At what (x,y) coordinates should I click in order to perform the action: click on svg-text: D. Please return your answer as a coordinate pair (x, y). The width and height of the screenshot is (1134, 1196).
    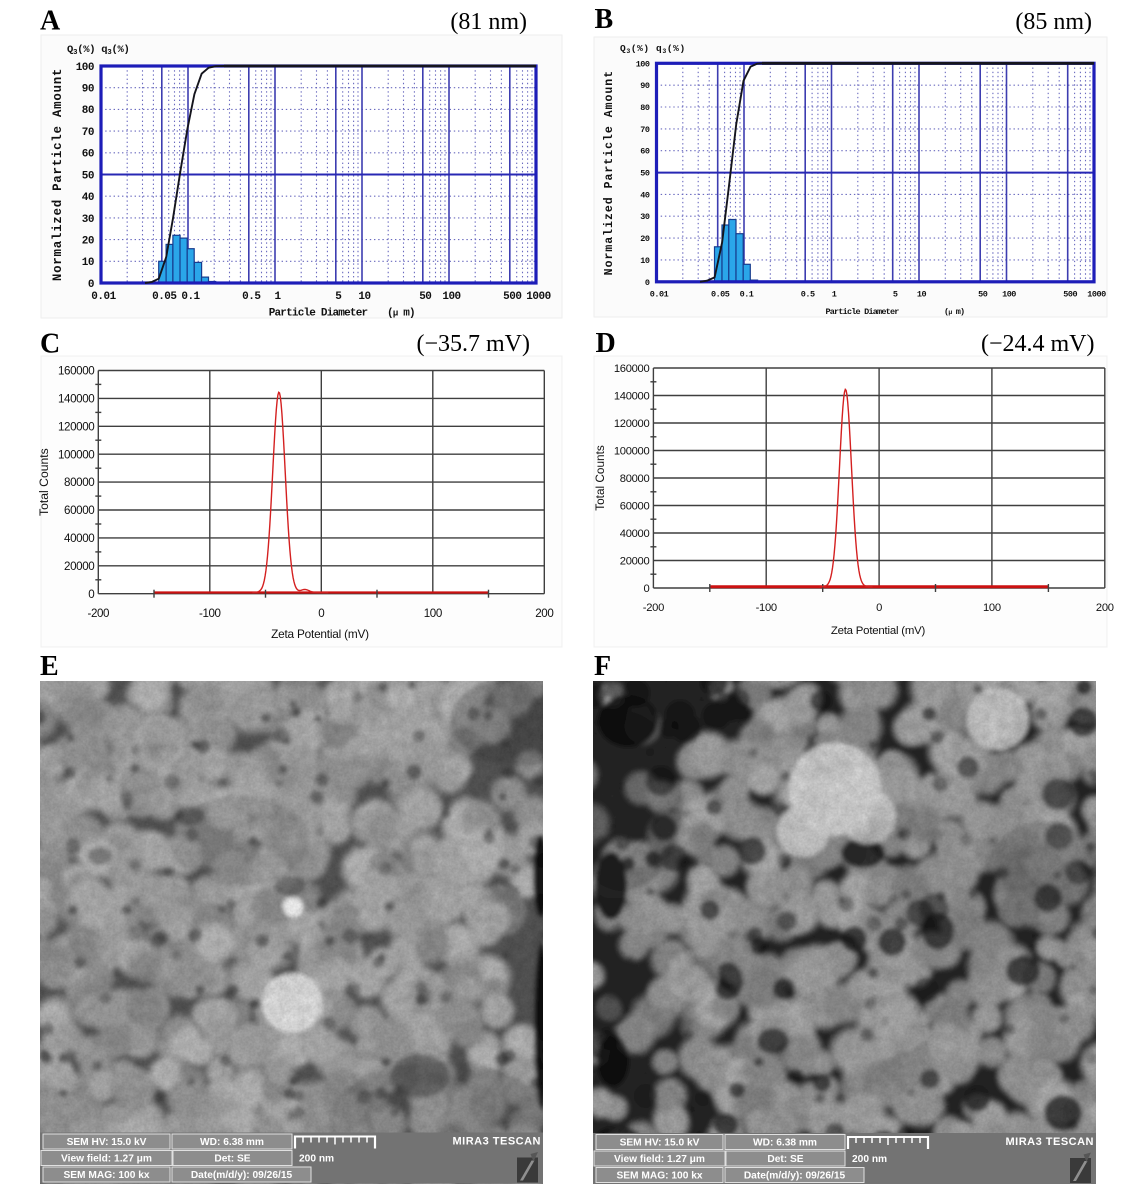
    Looking at the image, I should click on (606, 343).